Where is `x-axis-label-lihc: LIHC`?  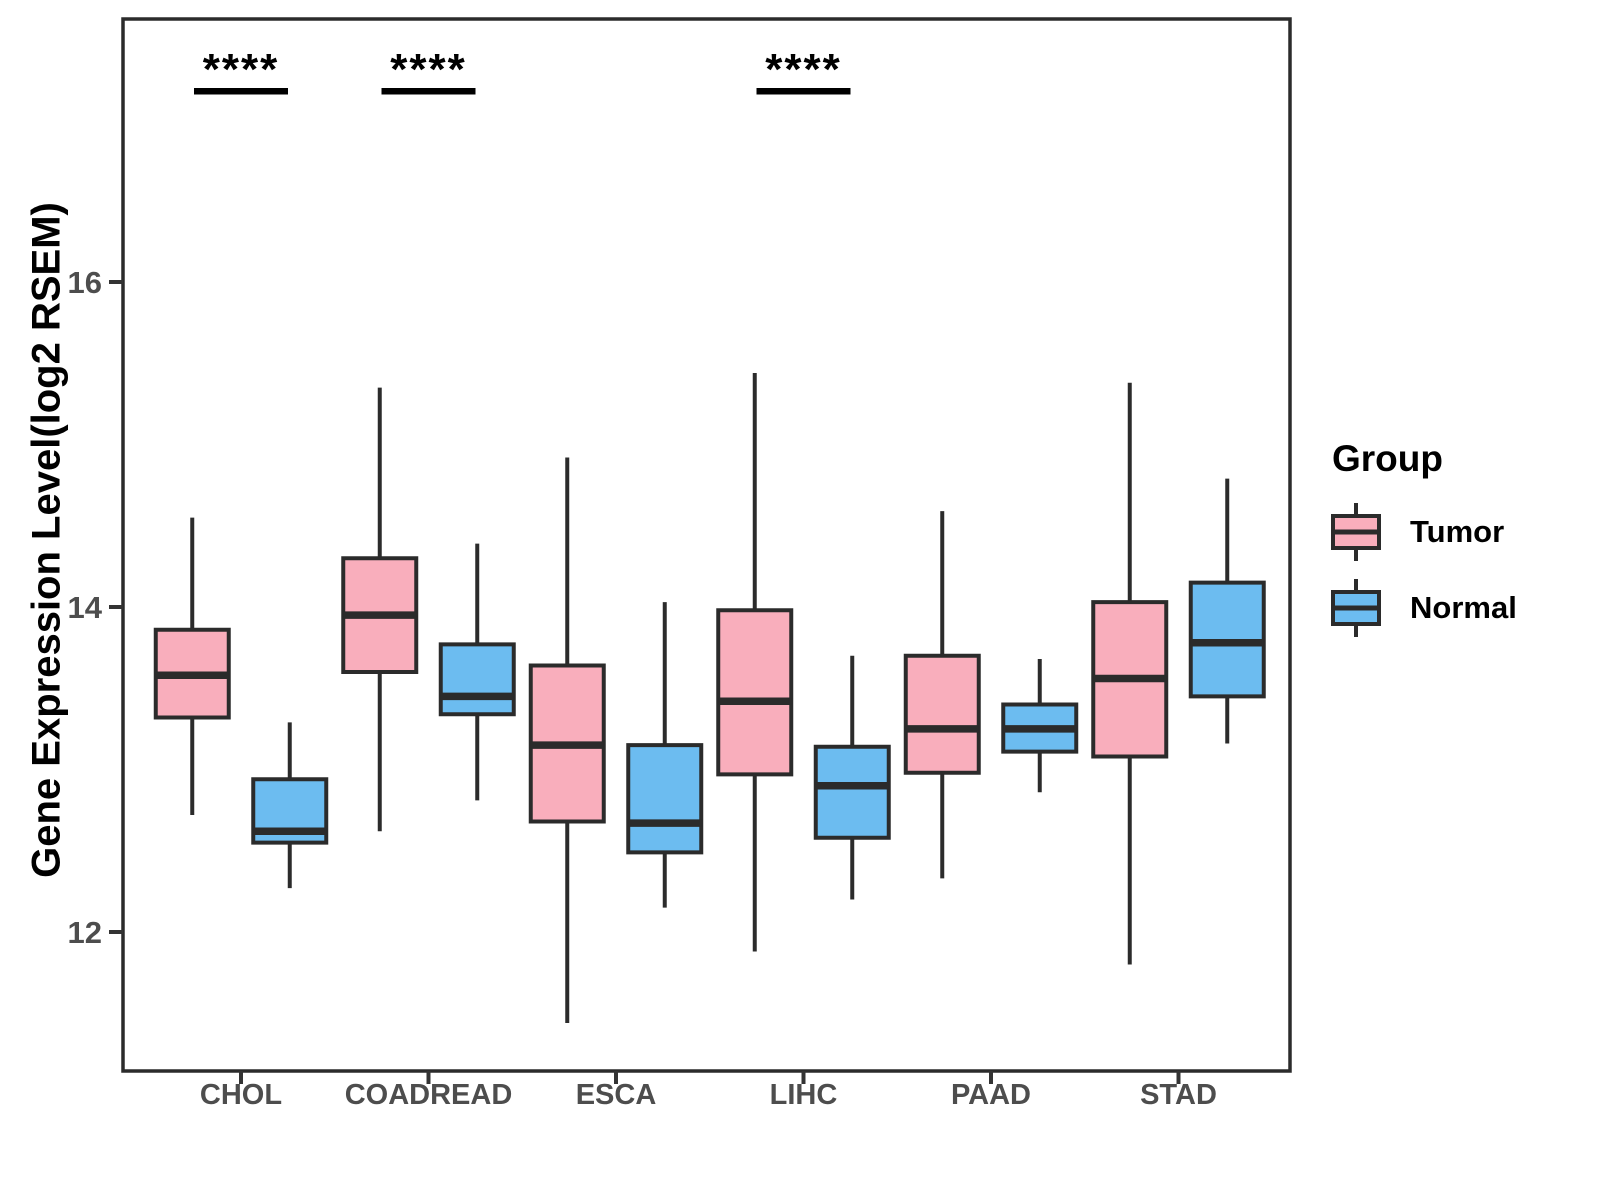 x-axis-label-lihc: LIHC is located at coordinates (804, 1095).